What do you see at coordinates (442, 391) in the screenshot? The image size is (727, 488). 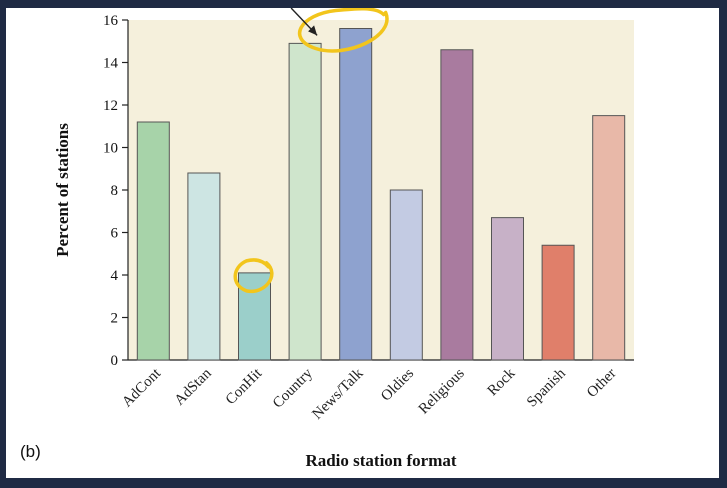 I see `x-tick-label: Religious` at bounding box center [442, 391].